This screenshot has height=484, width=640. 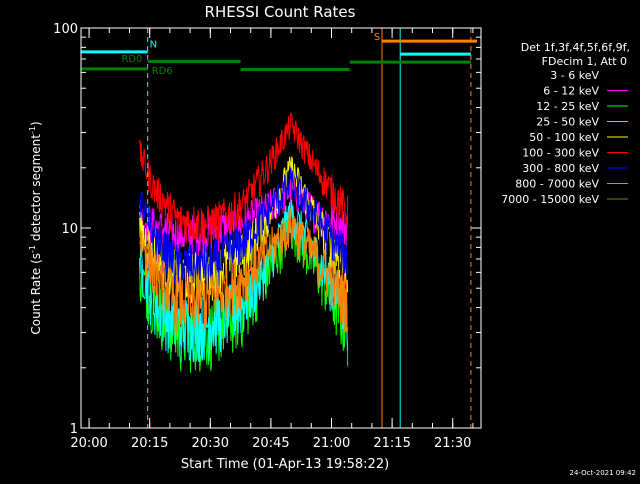 What do you see at coordinates (149, 443) in the screenshot?
I see `x-tick-label: 20:15` at bounding box center [149, 443].